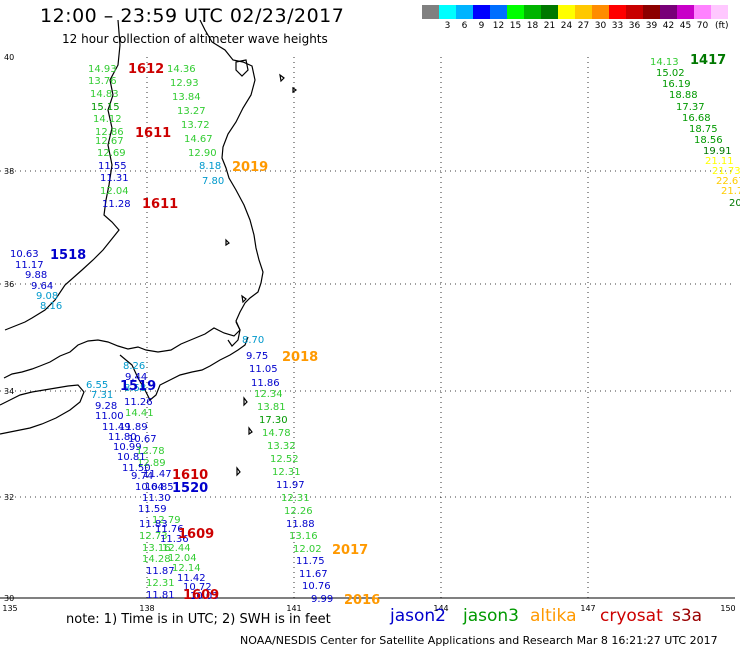 Image resolution: width=740 pixels, height=650 pixels. I want to click on map-title: 12:00 – 23:59 UTC 02/23/2017, so click(192, 16).